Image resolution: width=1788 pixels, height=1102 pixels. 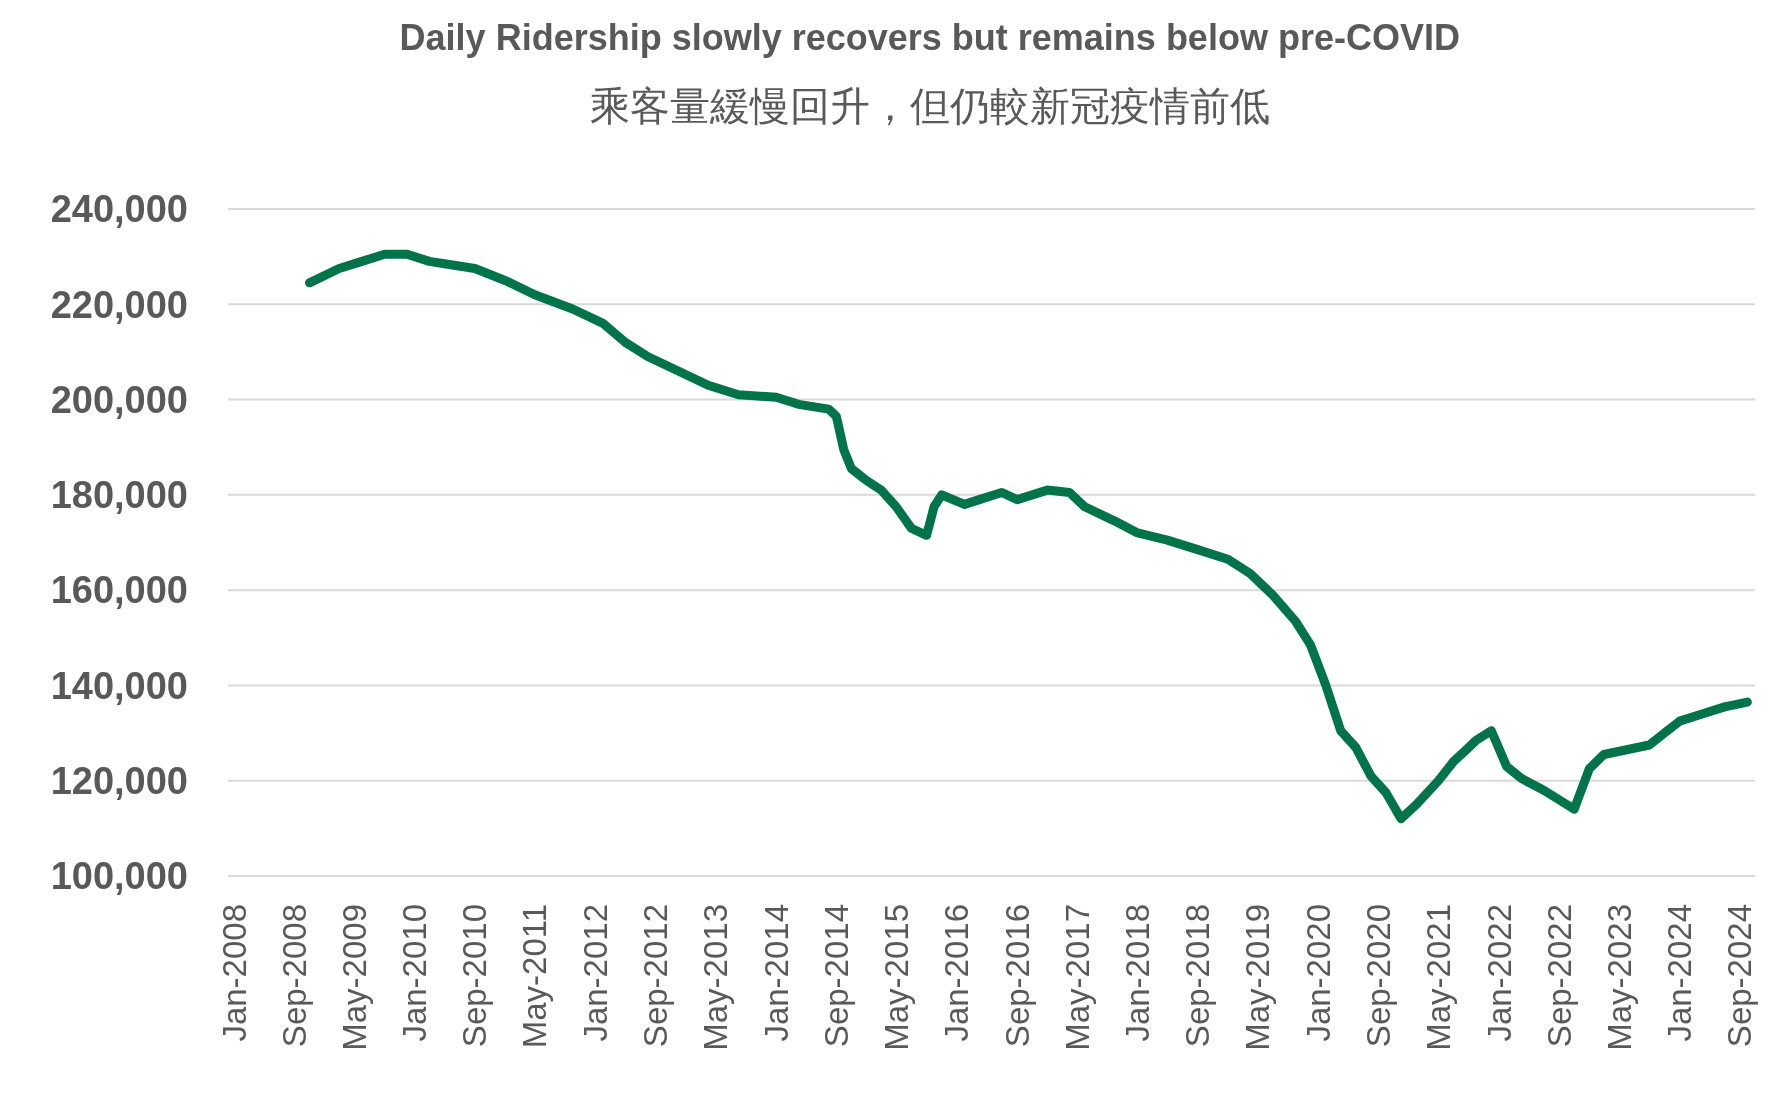 I want to click on y-tick-label: 200,000, so click(x=119, y=399).